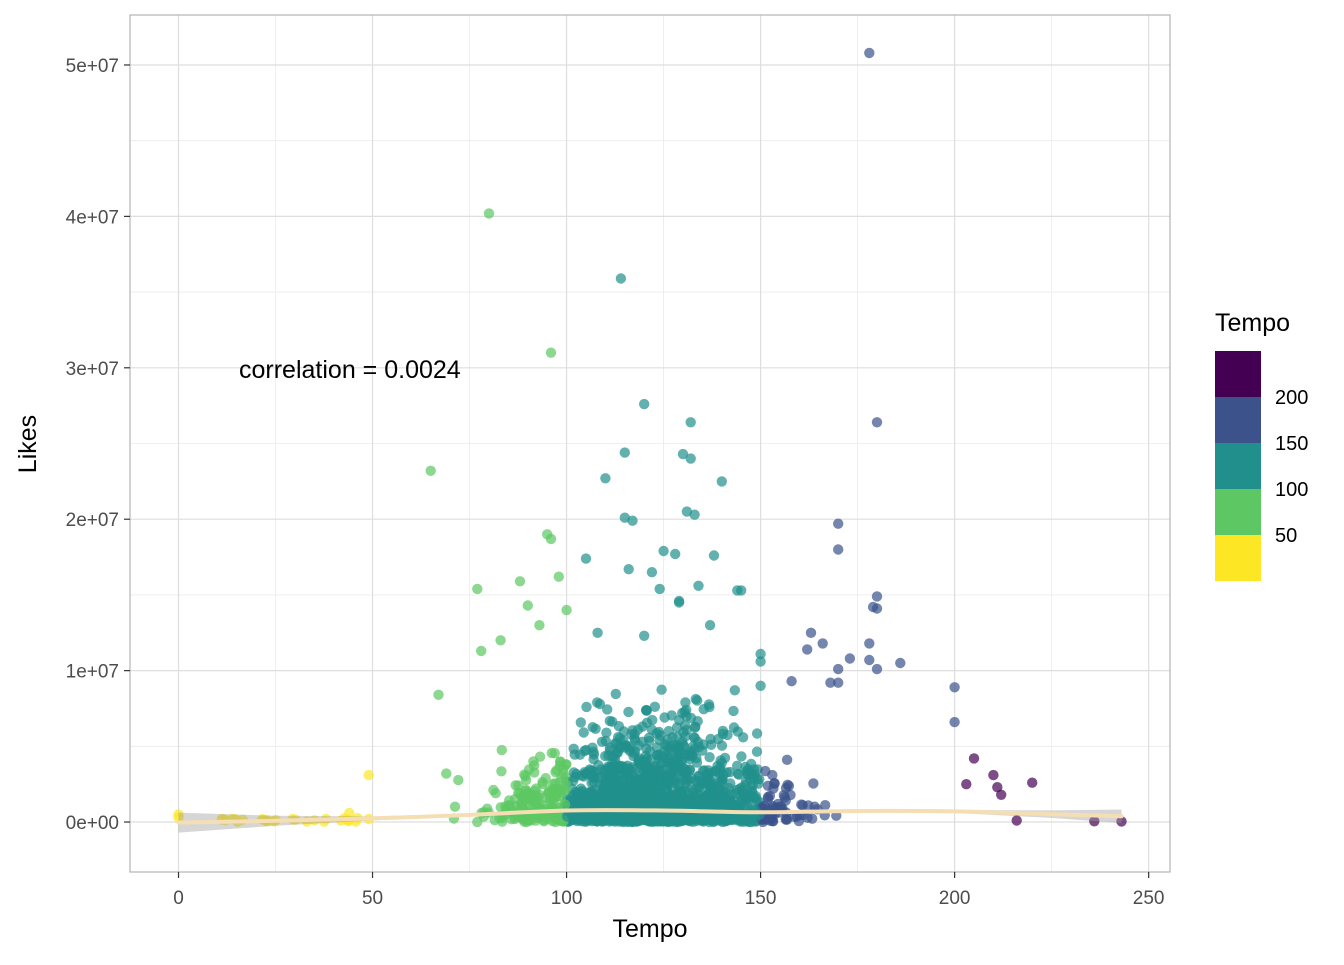  I want to click on legend-label: 150, so click(1291, 444).